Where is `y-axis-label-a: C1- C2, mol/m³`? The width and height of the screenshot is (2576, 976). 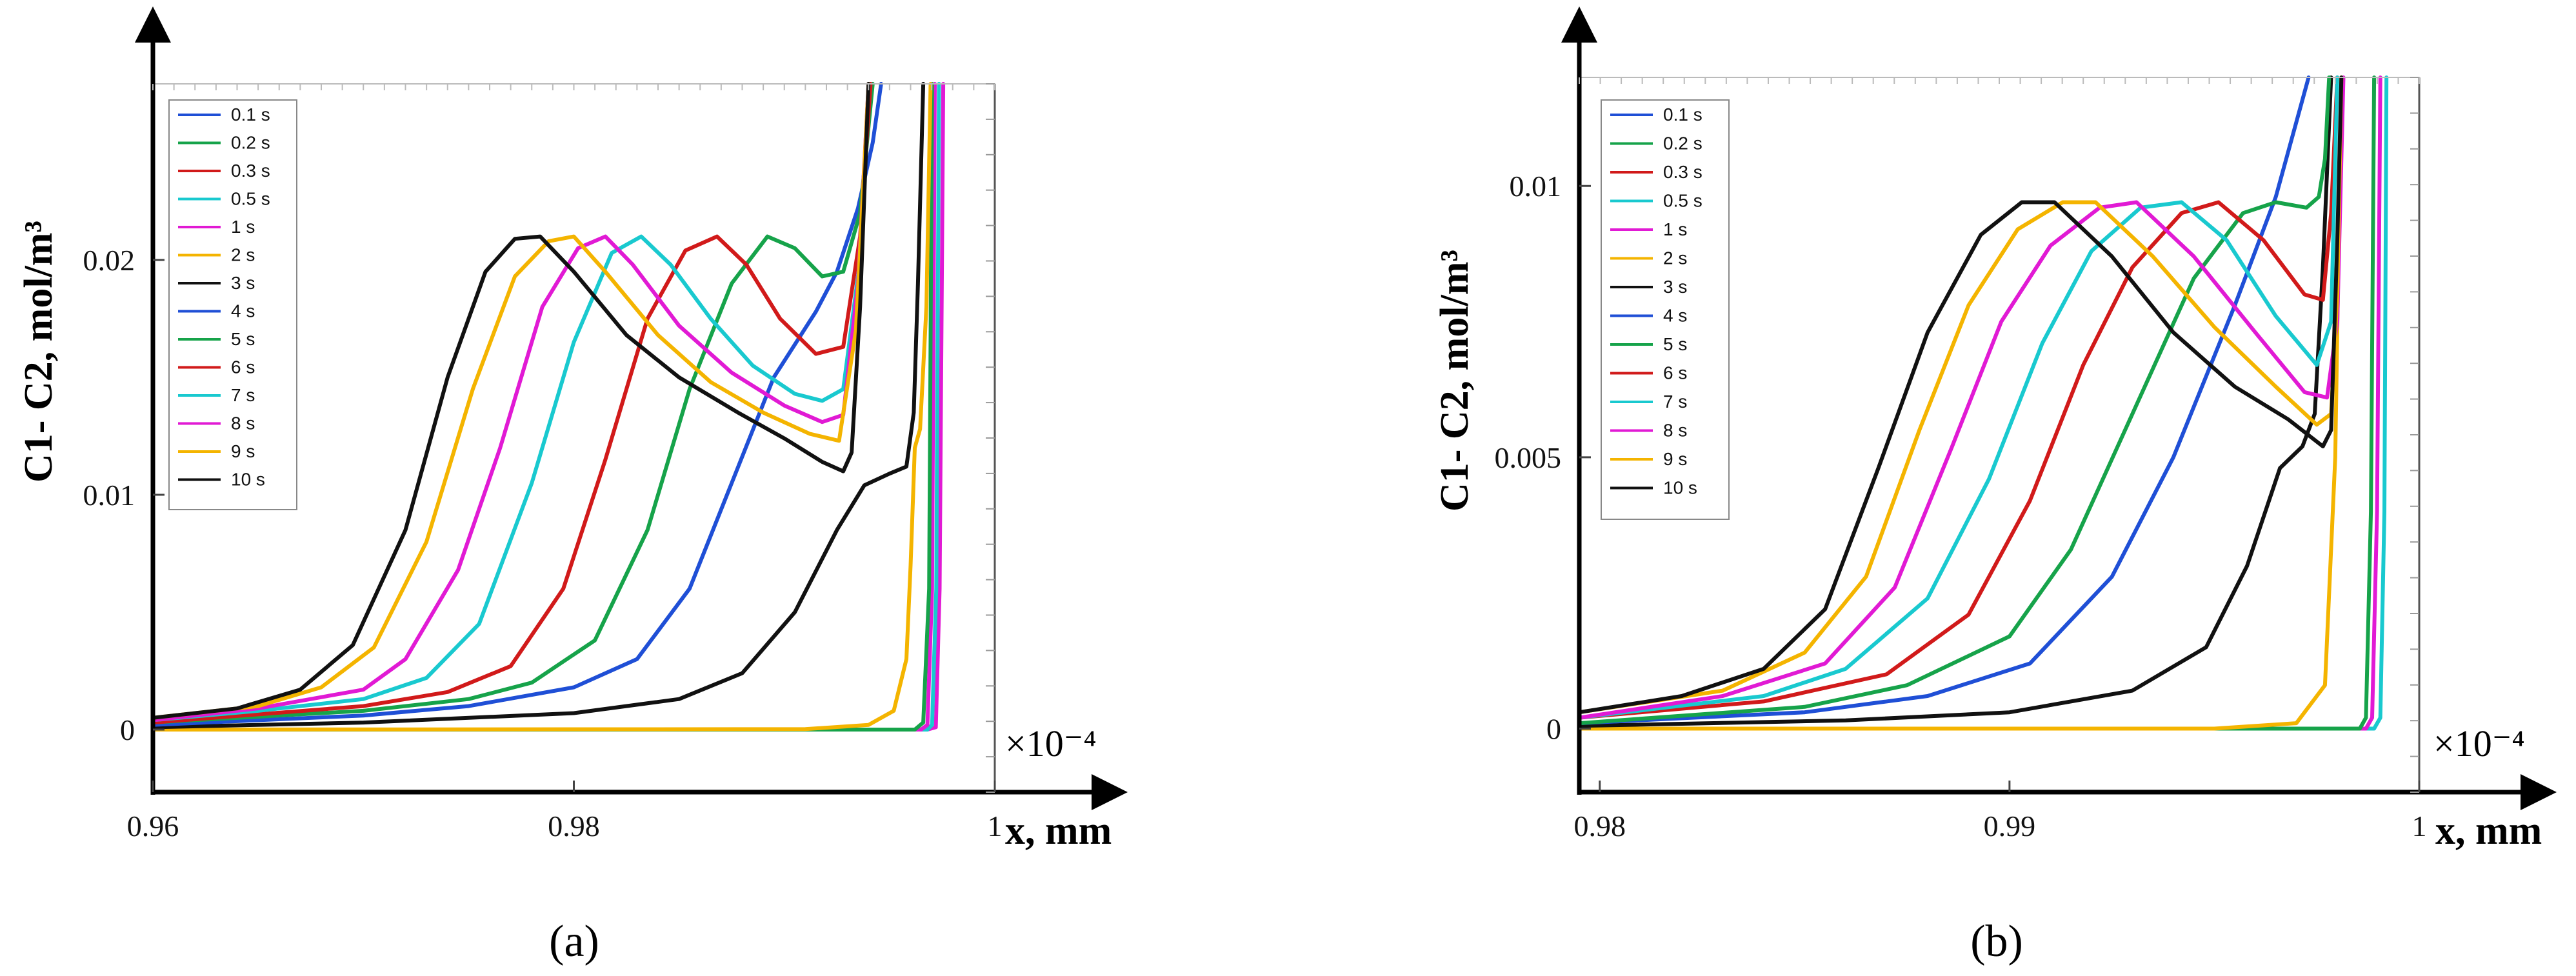 y-axis-label-a: C1- C2, mol/m³ is located at coordinates (39, 352).